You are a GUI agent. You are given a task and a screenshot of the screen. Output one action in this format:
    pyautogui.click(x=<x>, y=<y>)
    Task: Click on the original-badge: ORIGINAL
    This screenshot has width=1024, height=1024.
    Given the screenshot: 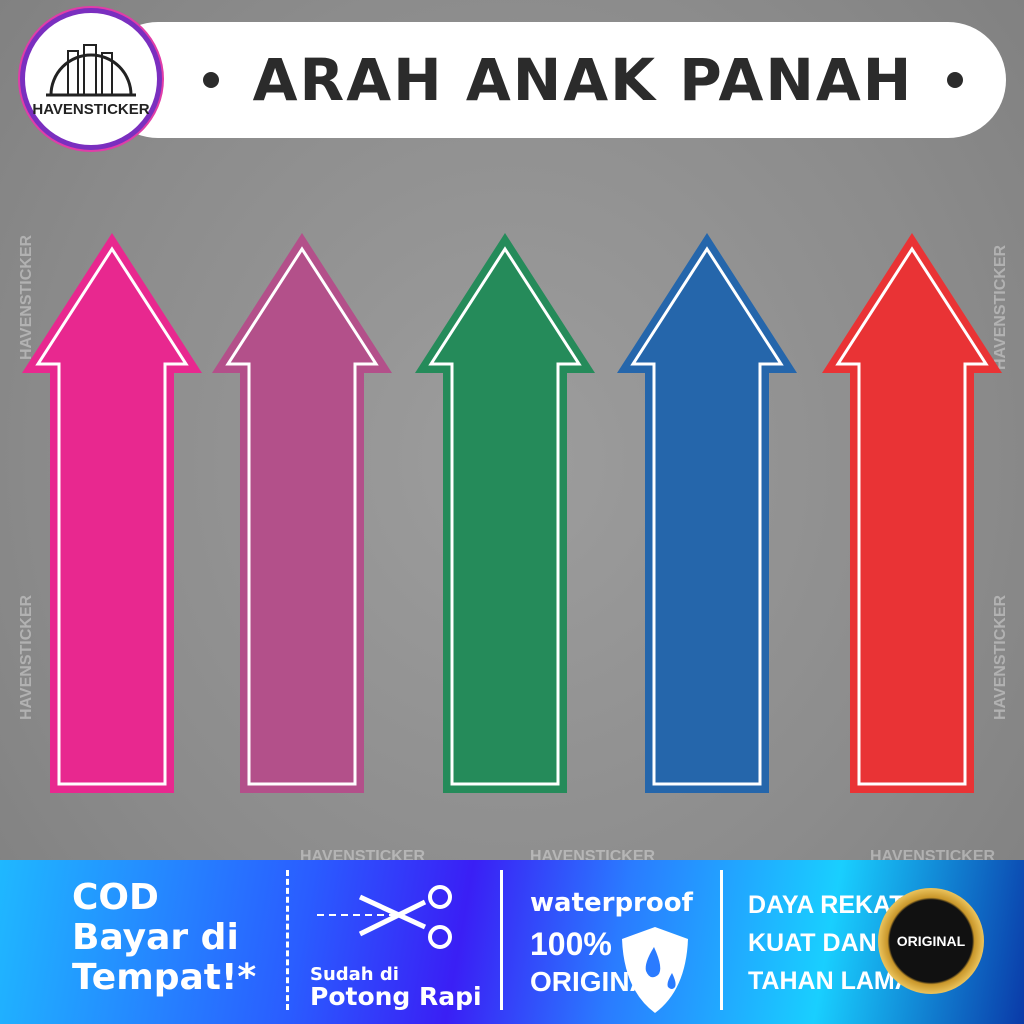 What is the action you would take?
    pyautogui.click(x=931, y=941)
    